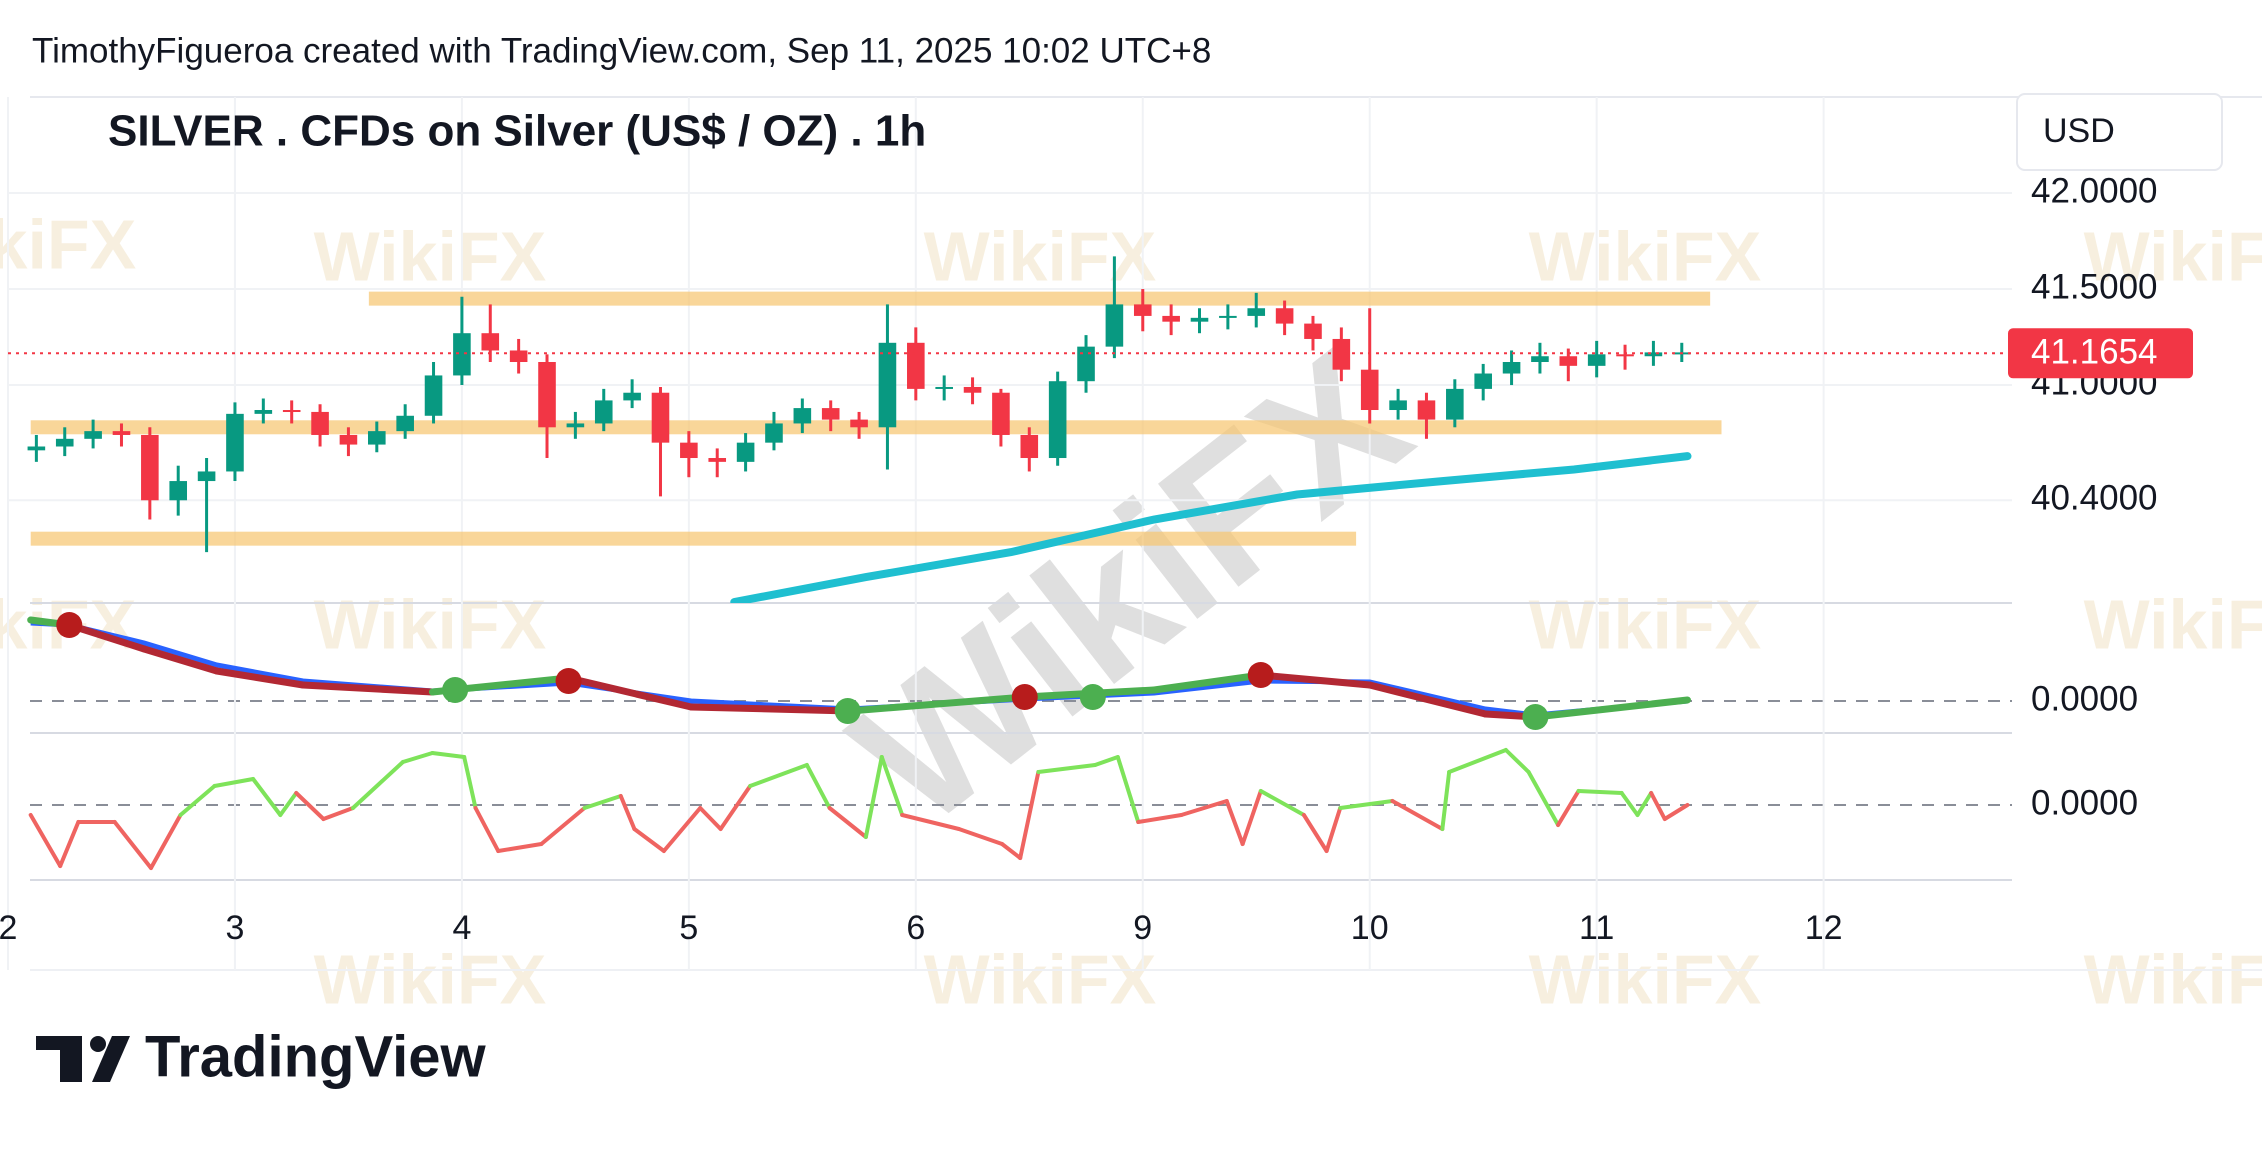 This screenshot has height=1150, width=2262. Describe the element at coordinates (83, 1059) in the screenshot. I see `logo` at that location.